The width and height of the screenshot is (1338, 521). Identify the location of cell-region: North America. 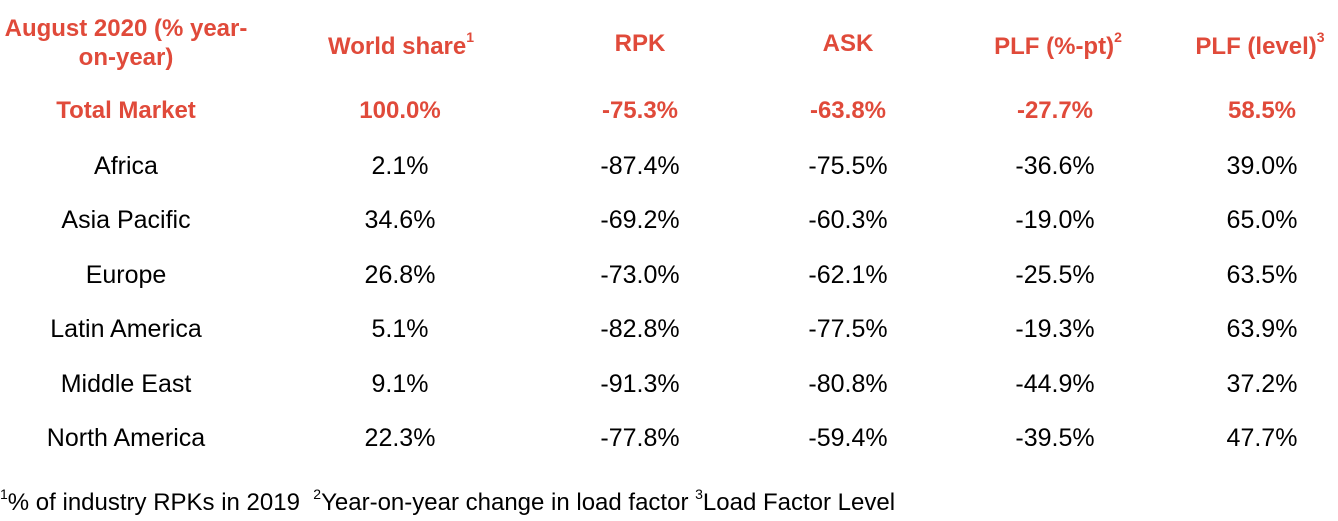
(126, 437).